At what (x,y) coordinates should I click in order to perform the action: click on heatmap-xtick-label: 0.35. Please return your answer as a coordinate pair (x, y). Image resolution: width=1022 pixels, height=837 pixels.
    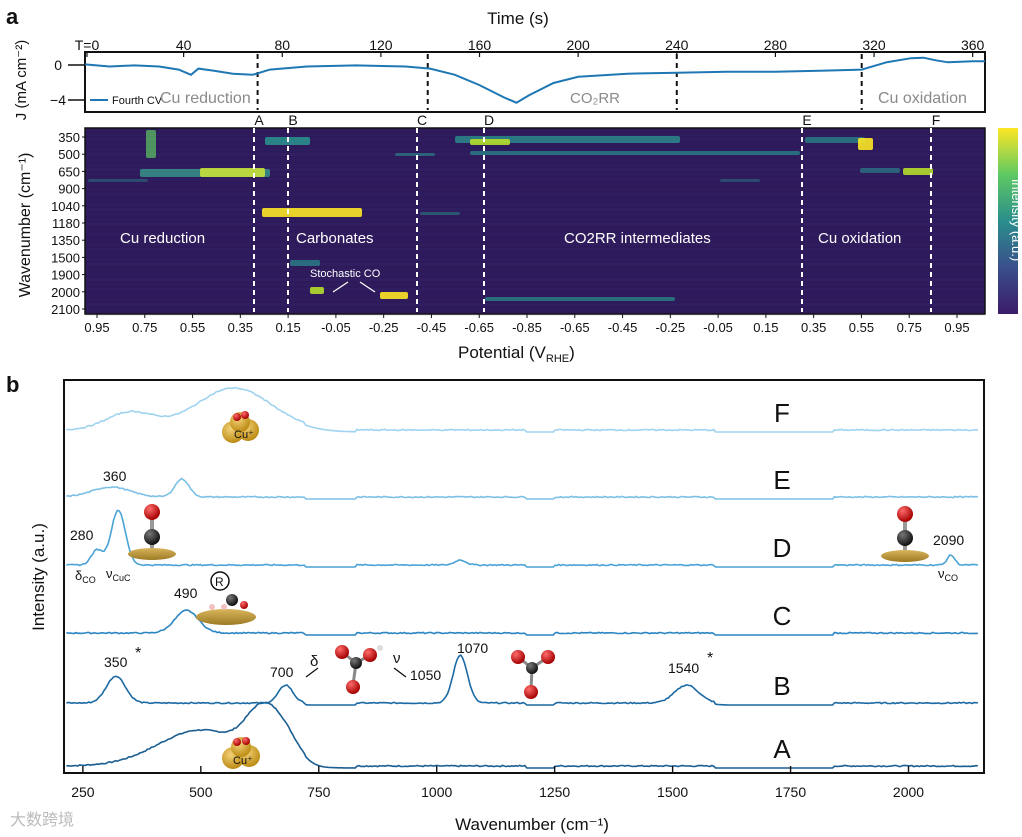
    Looking at the image, I should click on (813, 327).